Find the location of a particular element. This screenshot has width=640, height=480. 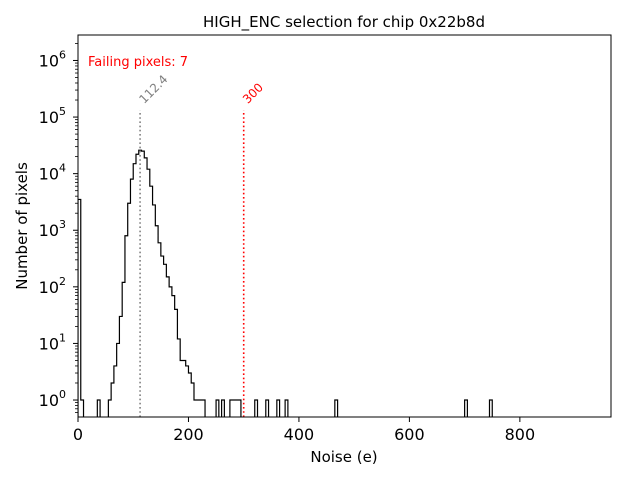

chart-title: HIGH_ENC selection for chip 0x22b8d is located at coordinates (344, 22).